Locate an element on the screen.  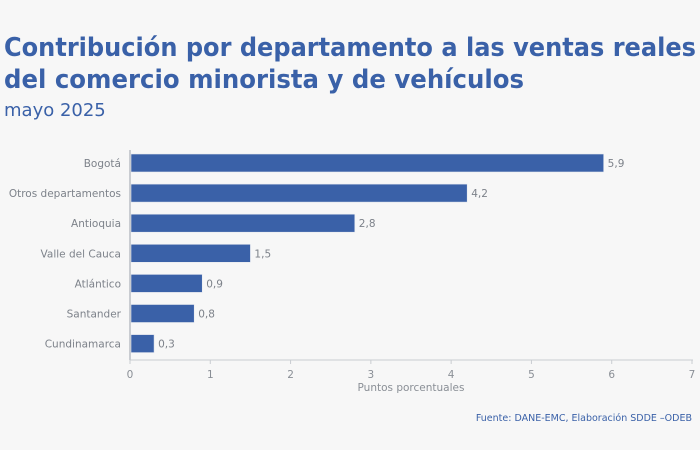
data-label: 0,3 is located at coordinates (166, 345).